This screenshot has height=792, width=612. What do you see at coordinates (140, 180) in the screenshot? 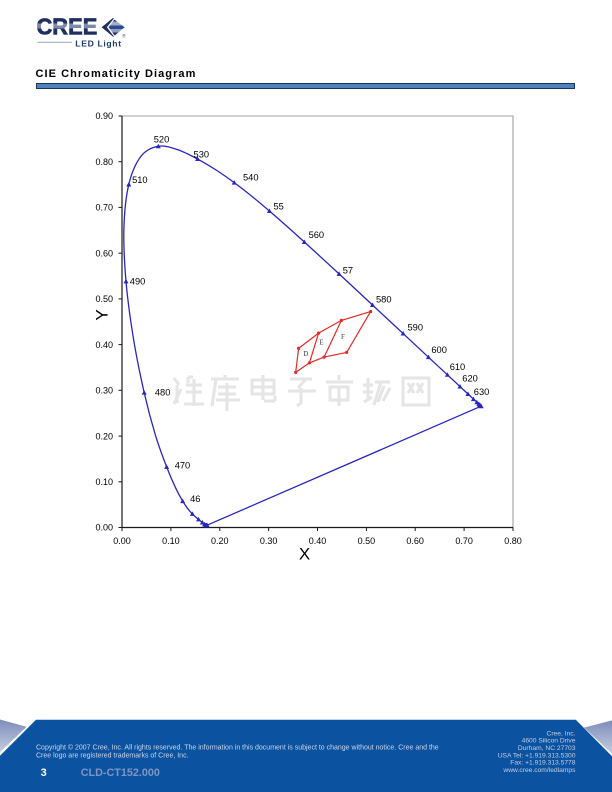
I see `svg-text: 510` at bounding box center [140, 180].